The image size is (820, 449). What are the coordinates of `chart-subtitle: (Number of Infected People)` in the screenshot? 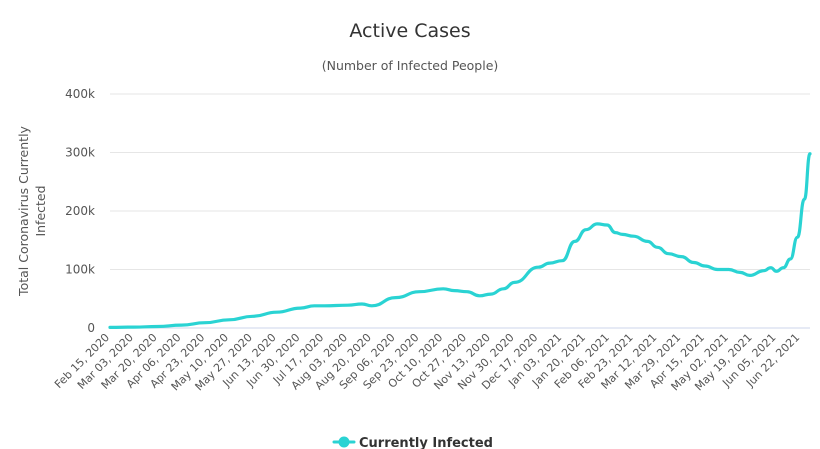 It's located at (410, 65).